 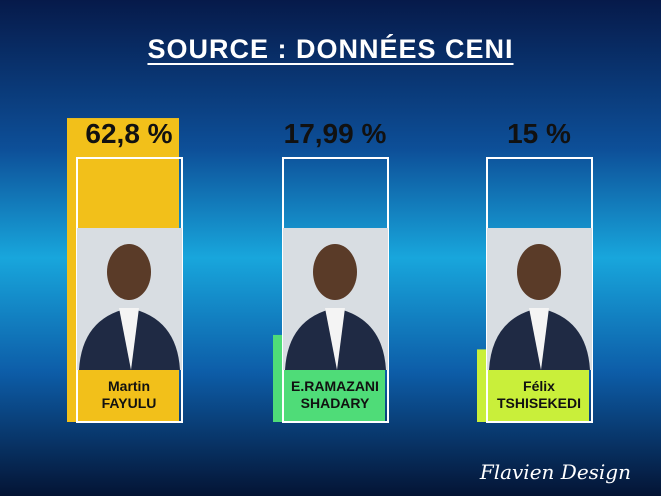 I want to click on category-label: Martin FAYULU, so click(x=129, y=394).